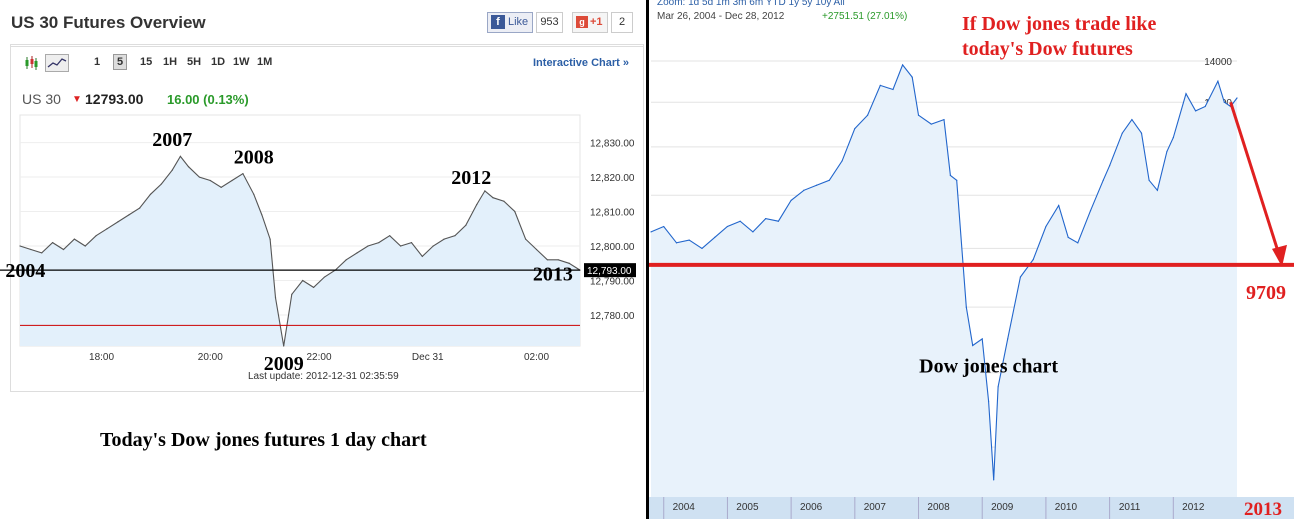 The image size is (1294, 521). I want to click on x-tick-label: 02:00, so click(536, 357).